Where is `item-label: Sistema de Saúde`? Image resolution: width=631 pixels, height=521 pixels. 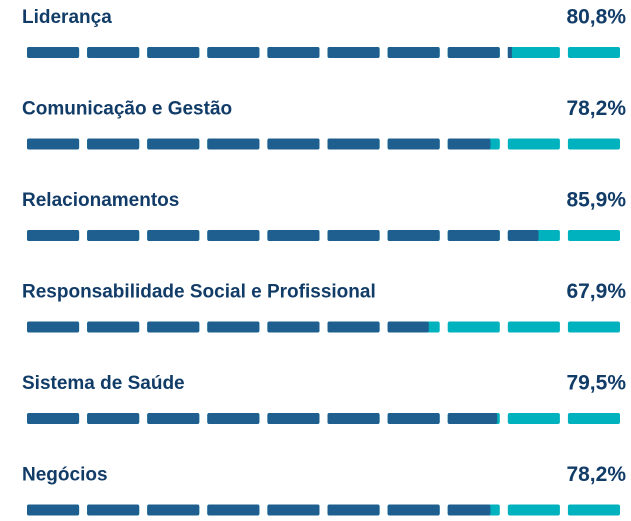
item-label: Sistema de Saúde is located at coordinates (103, 383).